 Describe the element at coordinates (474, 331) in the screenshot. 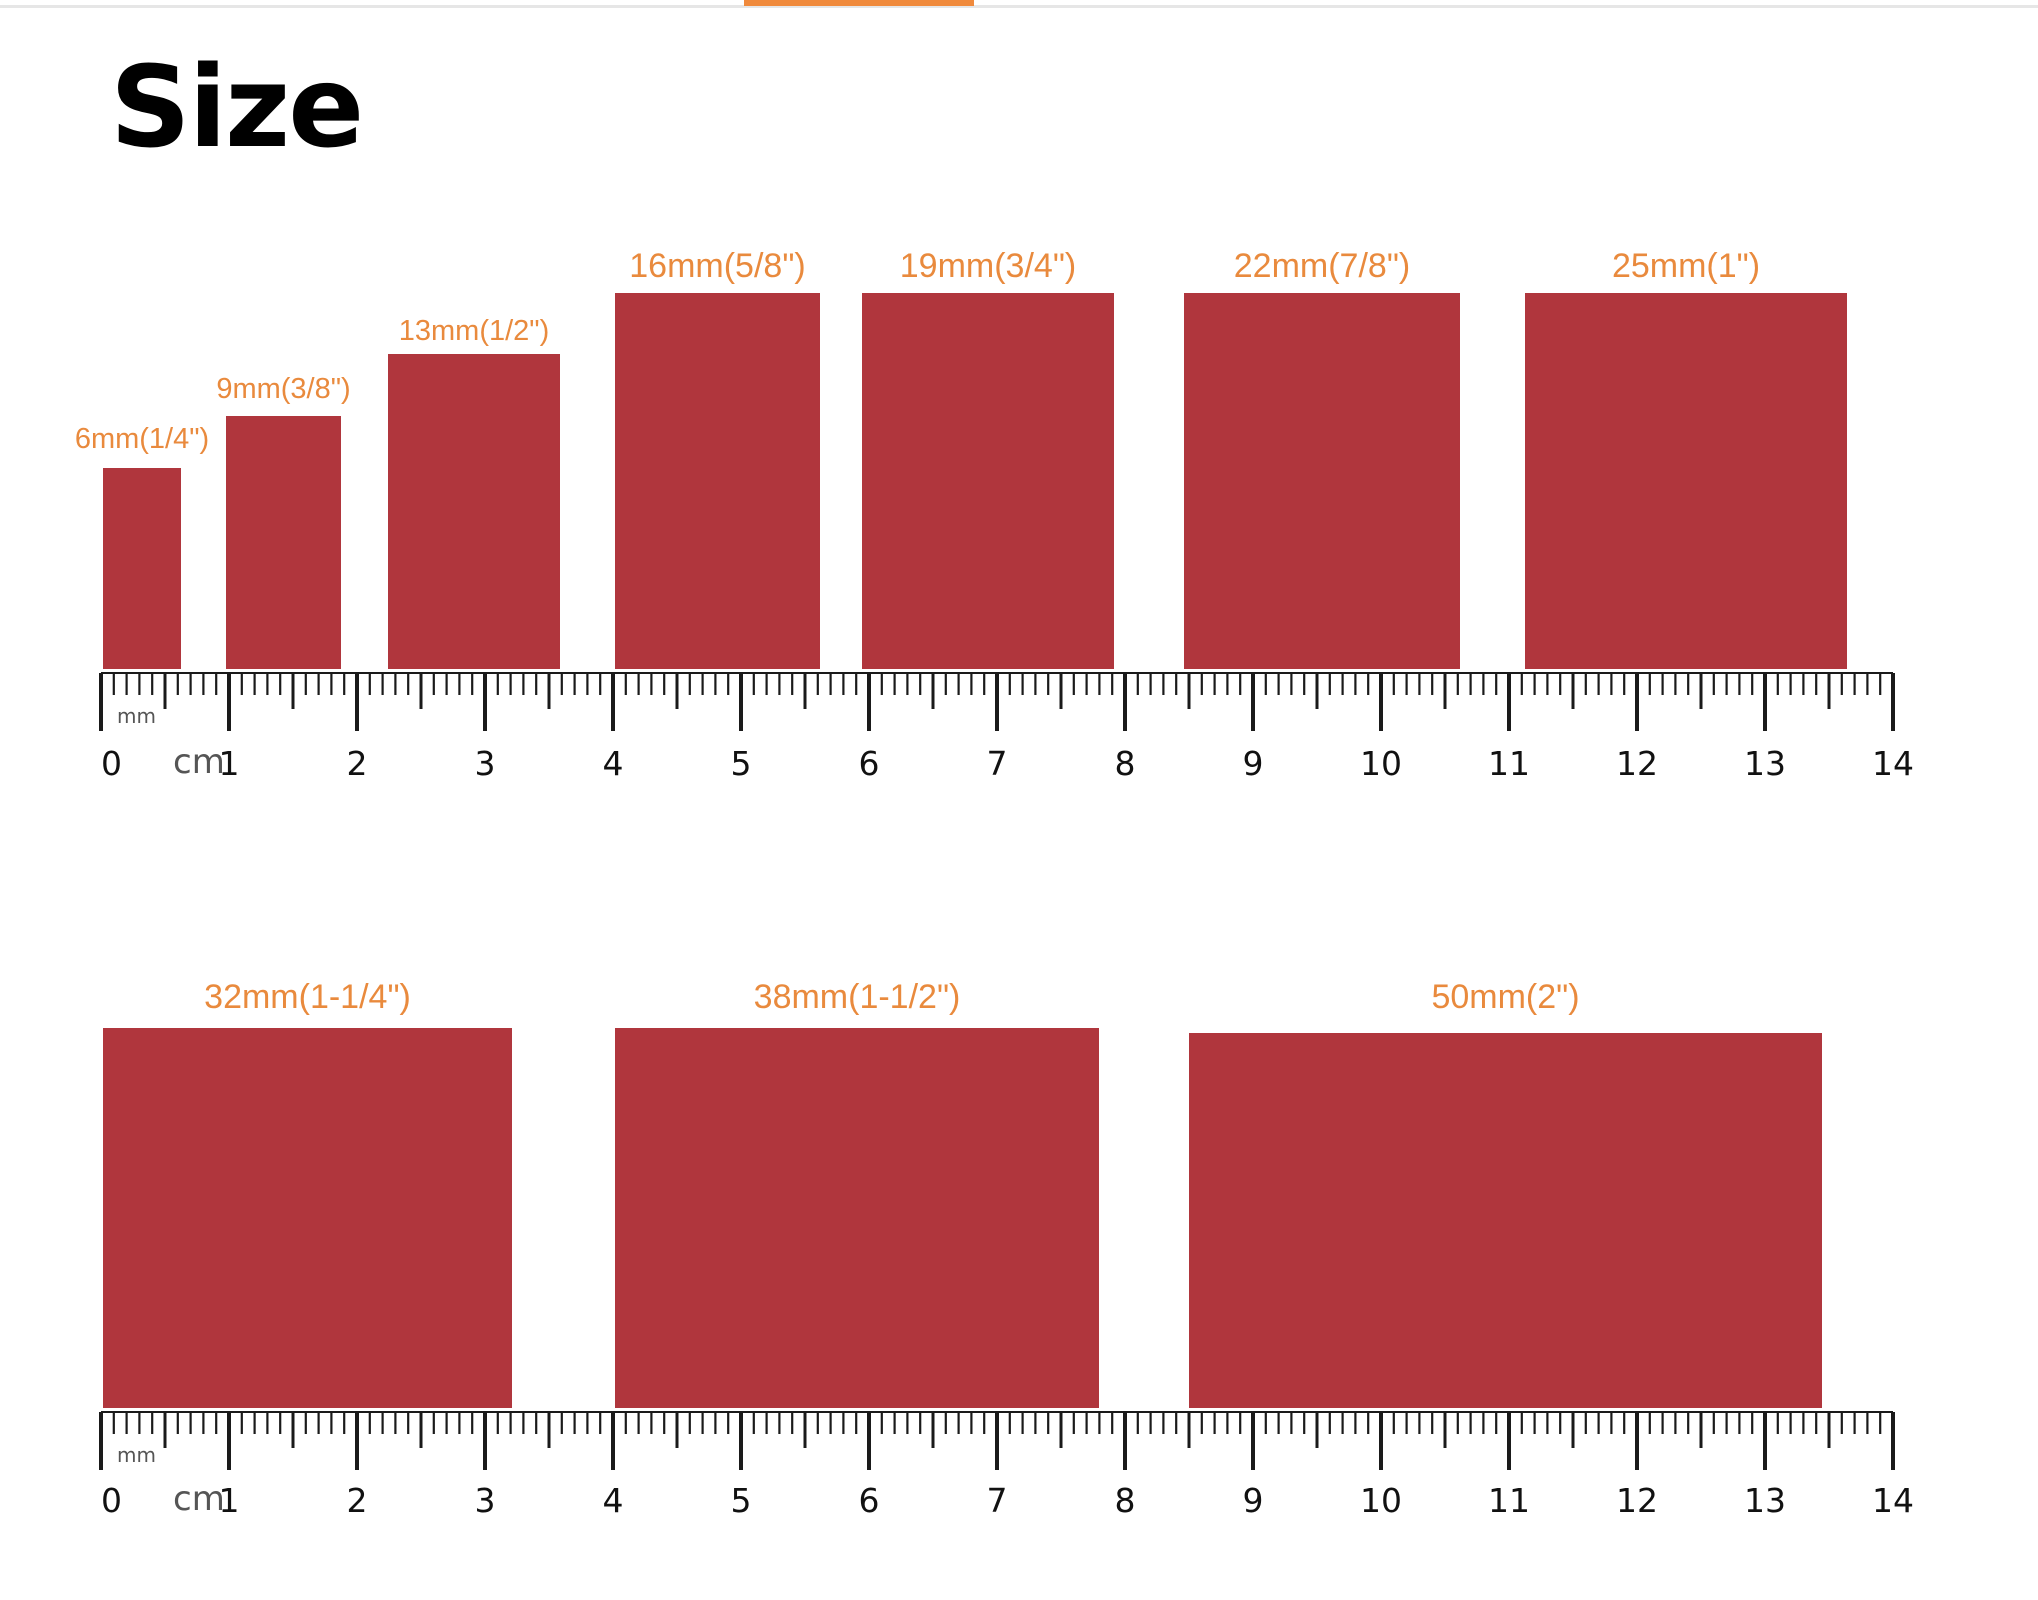

I see `swatch-label-13mm: 13mm(1/2")` at that location.